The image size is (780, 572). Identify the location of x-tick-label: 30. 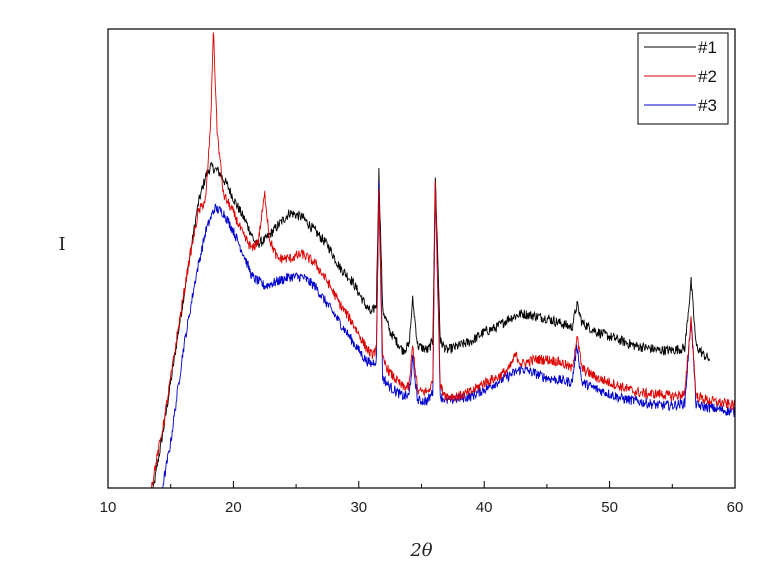
(358, 507).